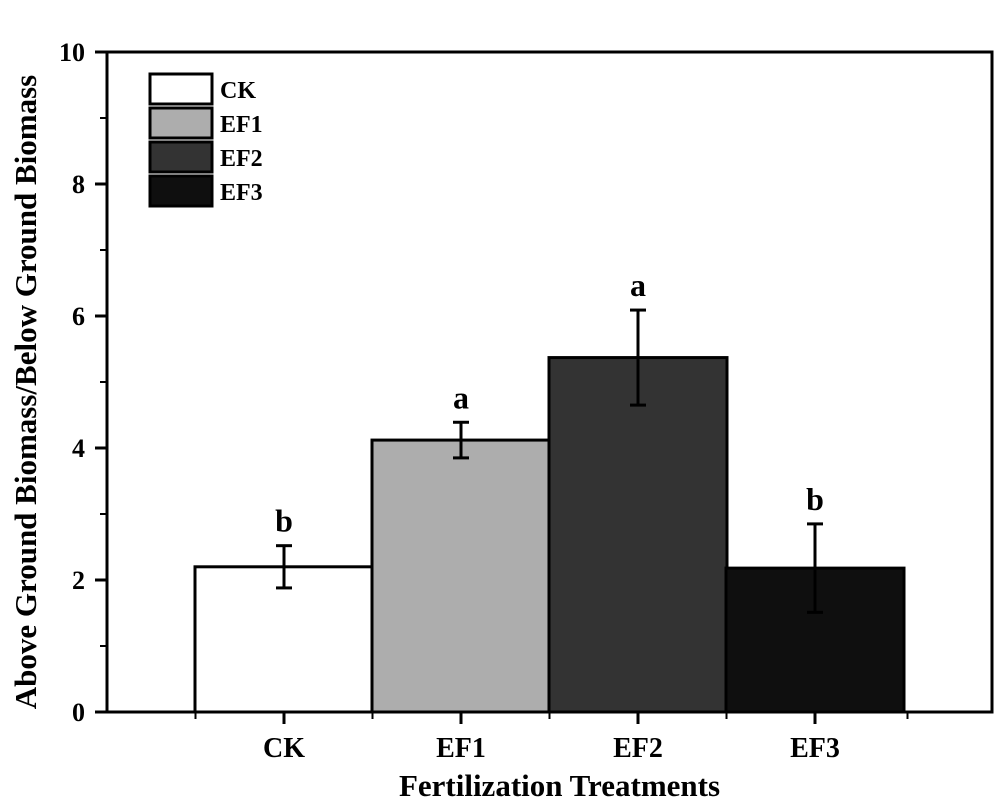  I want to click on bar-ef1, so click(461, 576).